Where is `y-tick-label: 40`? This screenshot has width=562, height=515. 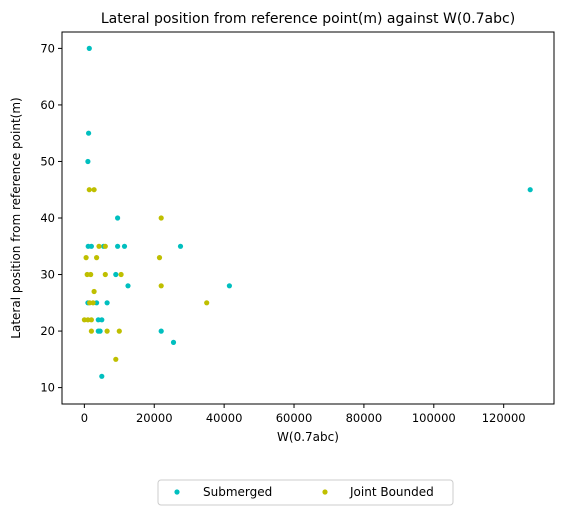 y-tick-label: 40 is located at coordinates (47, 218).